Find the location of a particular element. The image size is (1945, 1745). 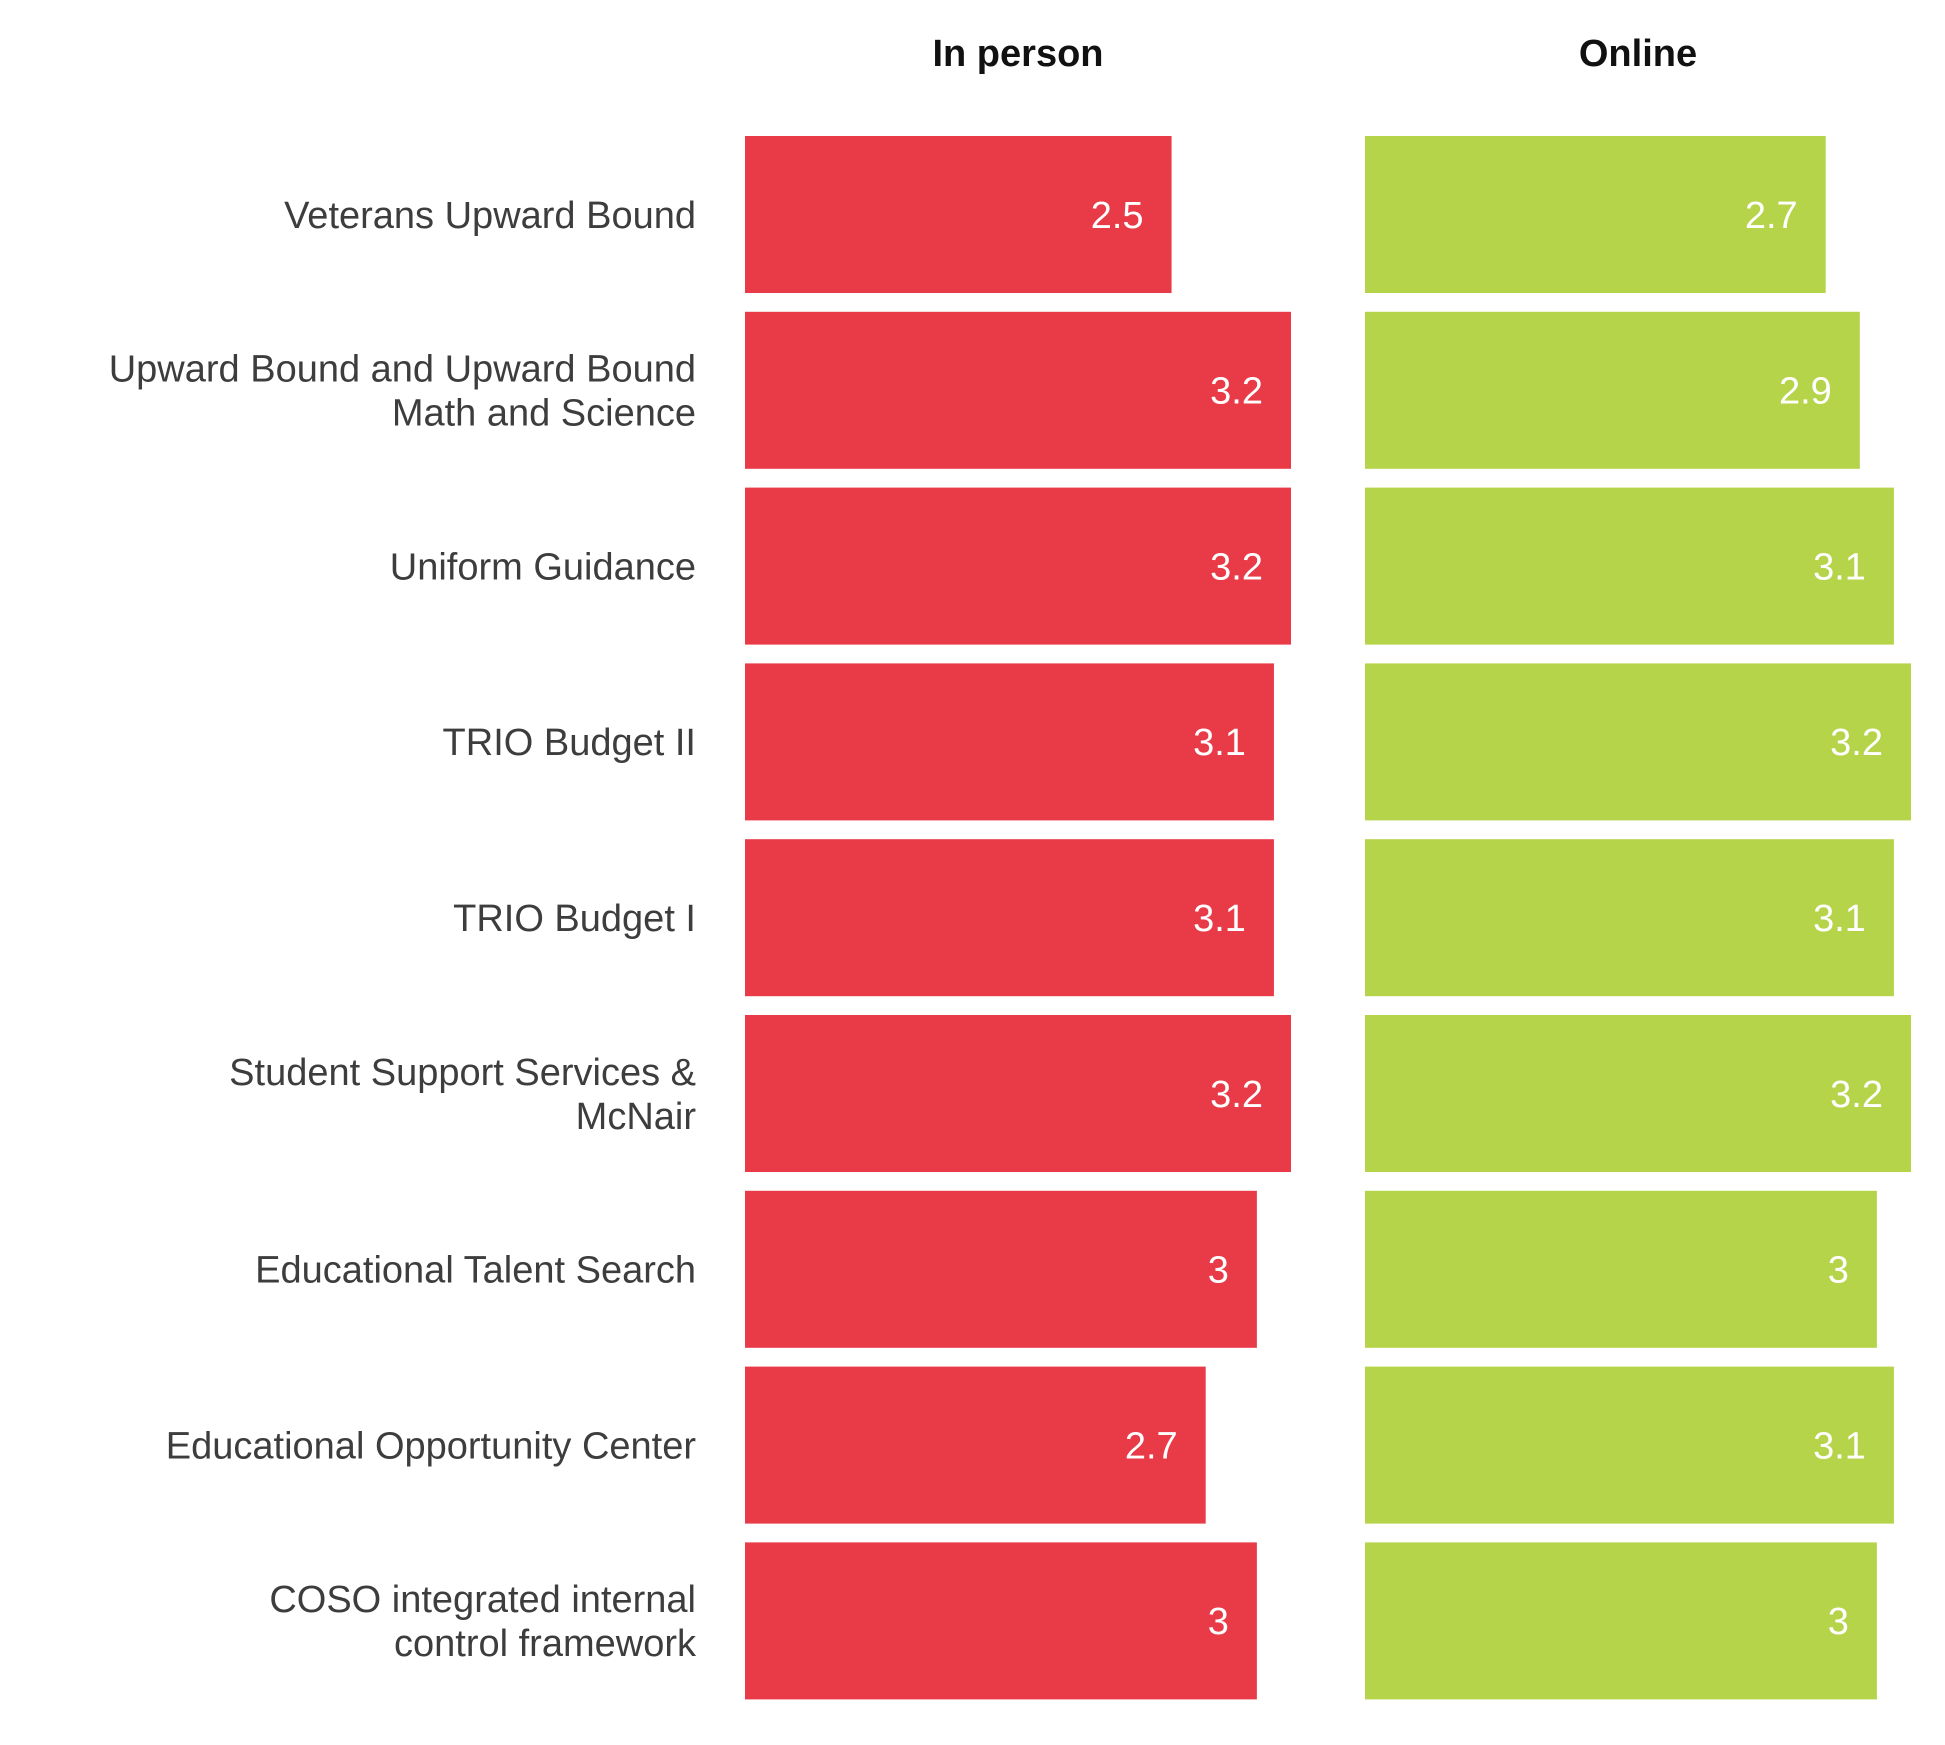

category-label-line: COSO integrated internal is located at coordinates (482, 1600).